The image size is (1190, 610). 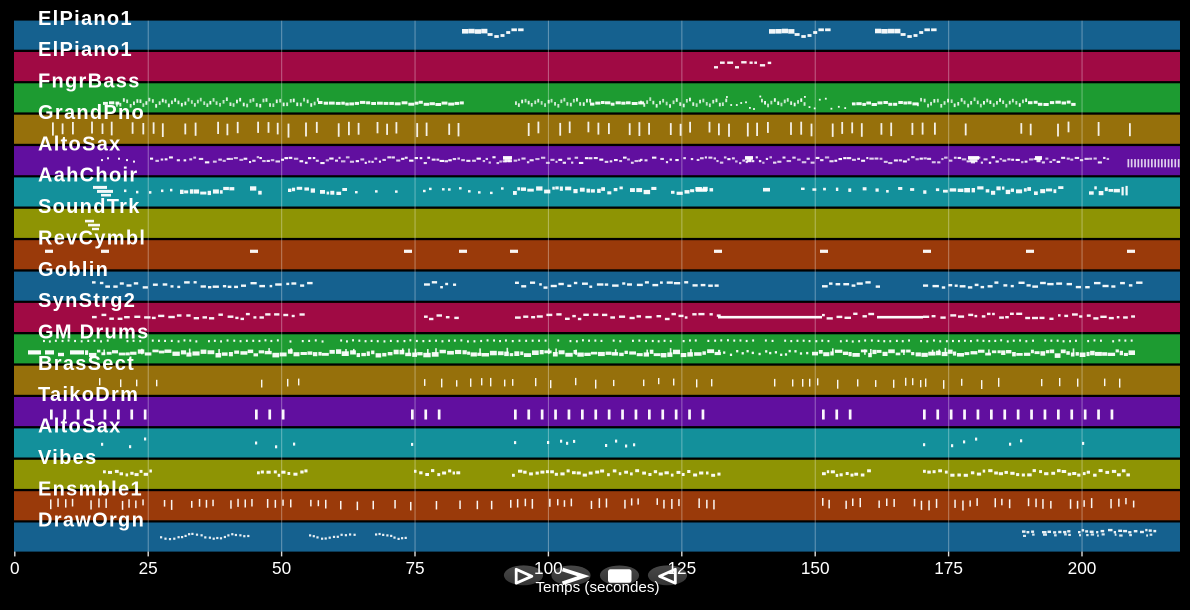 What do you see at coordinates (92, 238) in the screenshot?
I see `svg-text: RevCymbl` at bounding box center [92, 238].